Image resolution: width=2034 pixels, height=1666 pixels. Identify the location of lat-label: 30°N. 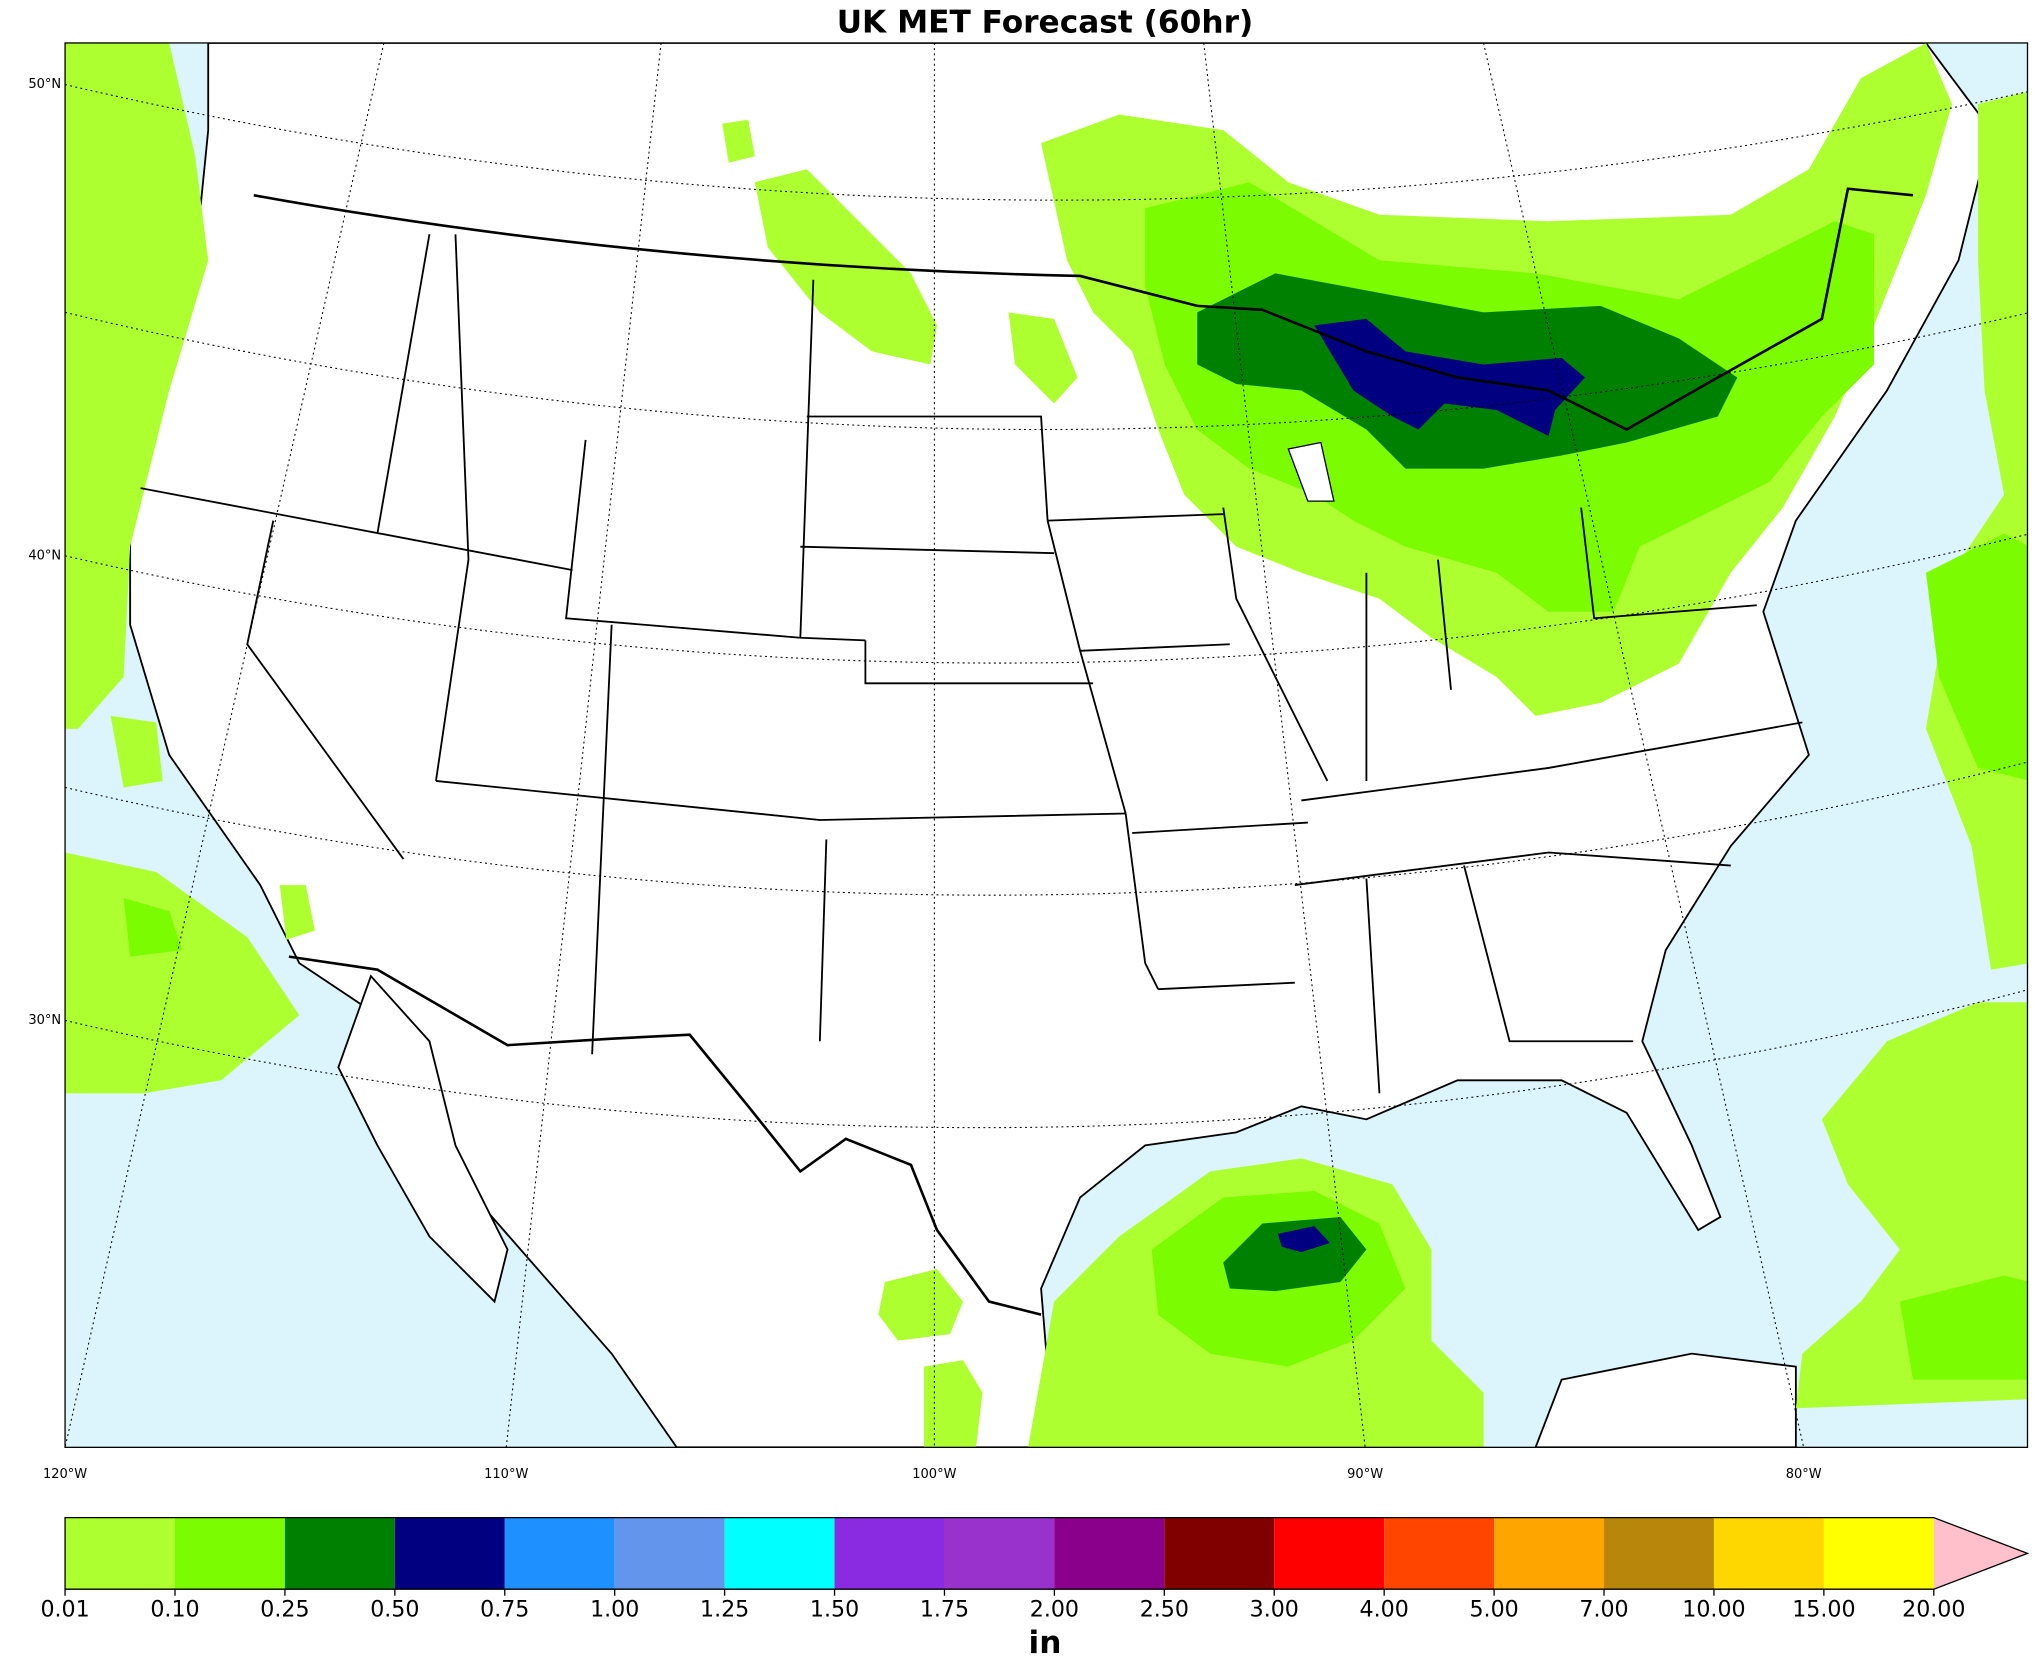
(44, 1020).